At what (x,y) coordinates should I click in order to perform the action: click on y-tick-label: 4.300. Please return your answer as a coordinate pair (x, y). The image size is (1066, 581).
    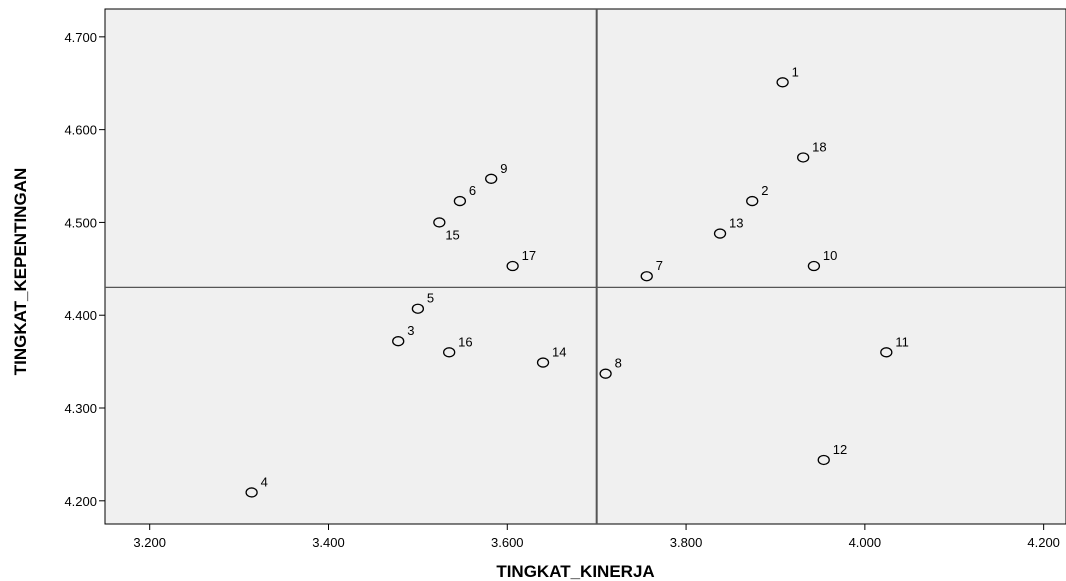
    Looking at the image, I should click on (80, 408).